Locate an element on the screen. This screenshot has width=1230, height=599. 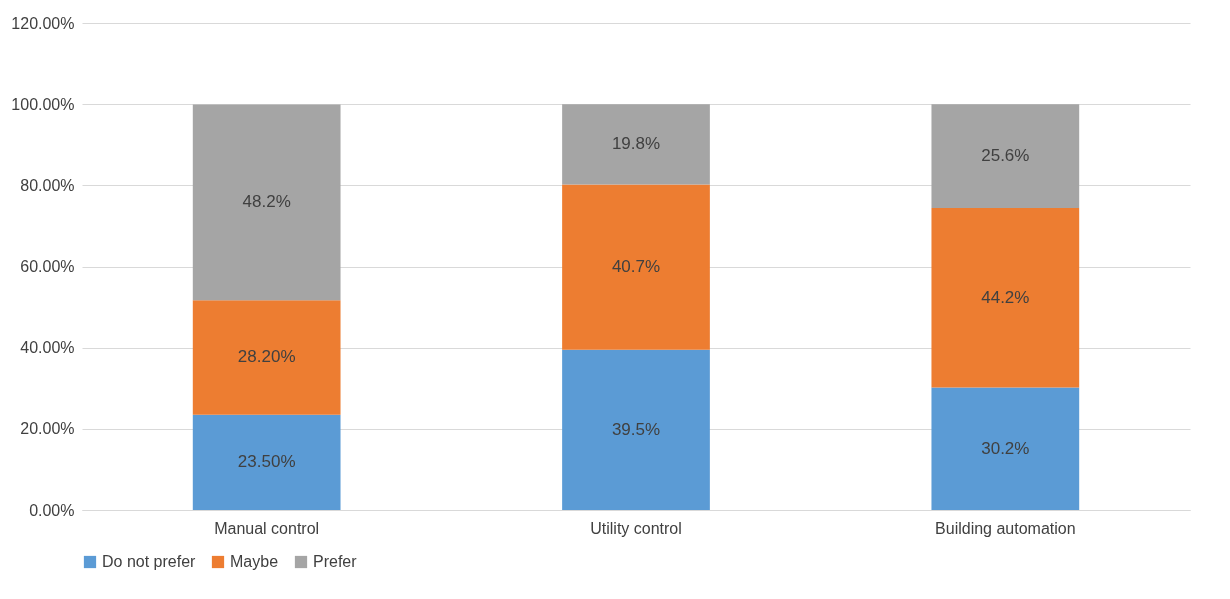
data-label: 25.6% is located at coordinates (1005, 156).